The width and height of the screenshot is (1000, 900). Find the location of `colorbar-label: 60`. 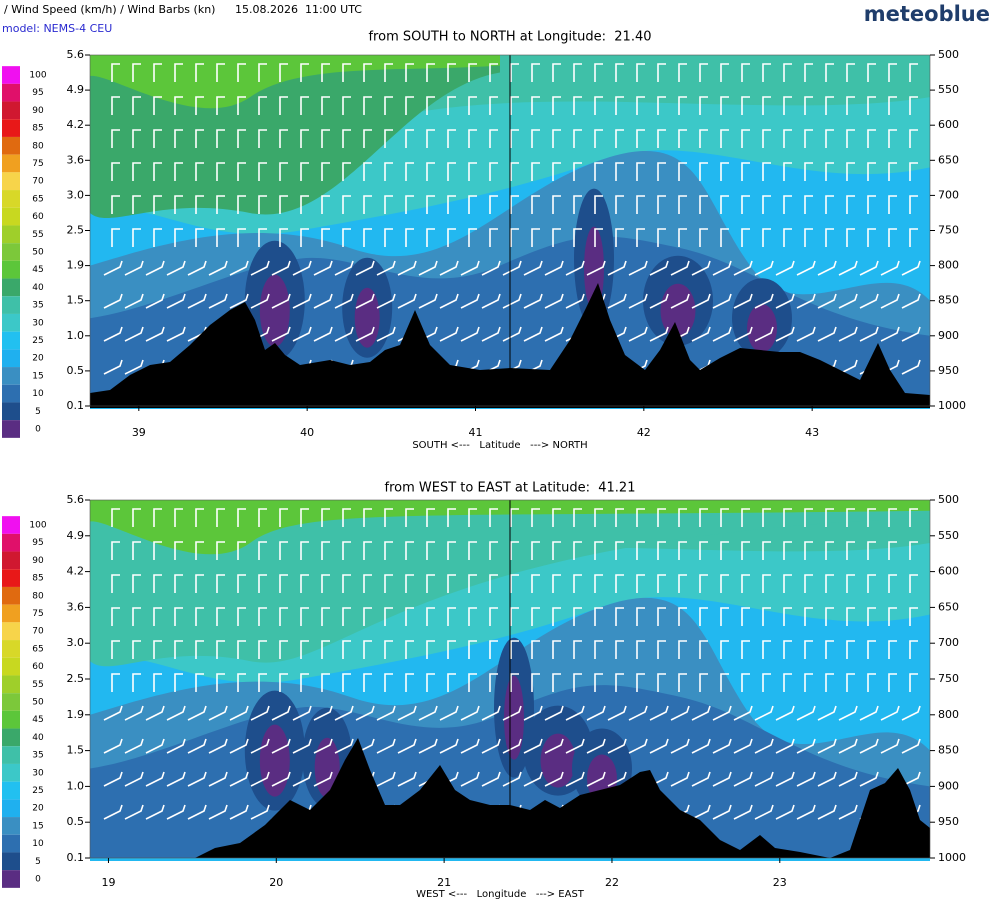

colorbar-label: 60 is located at coordinates (38, 667).